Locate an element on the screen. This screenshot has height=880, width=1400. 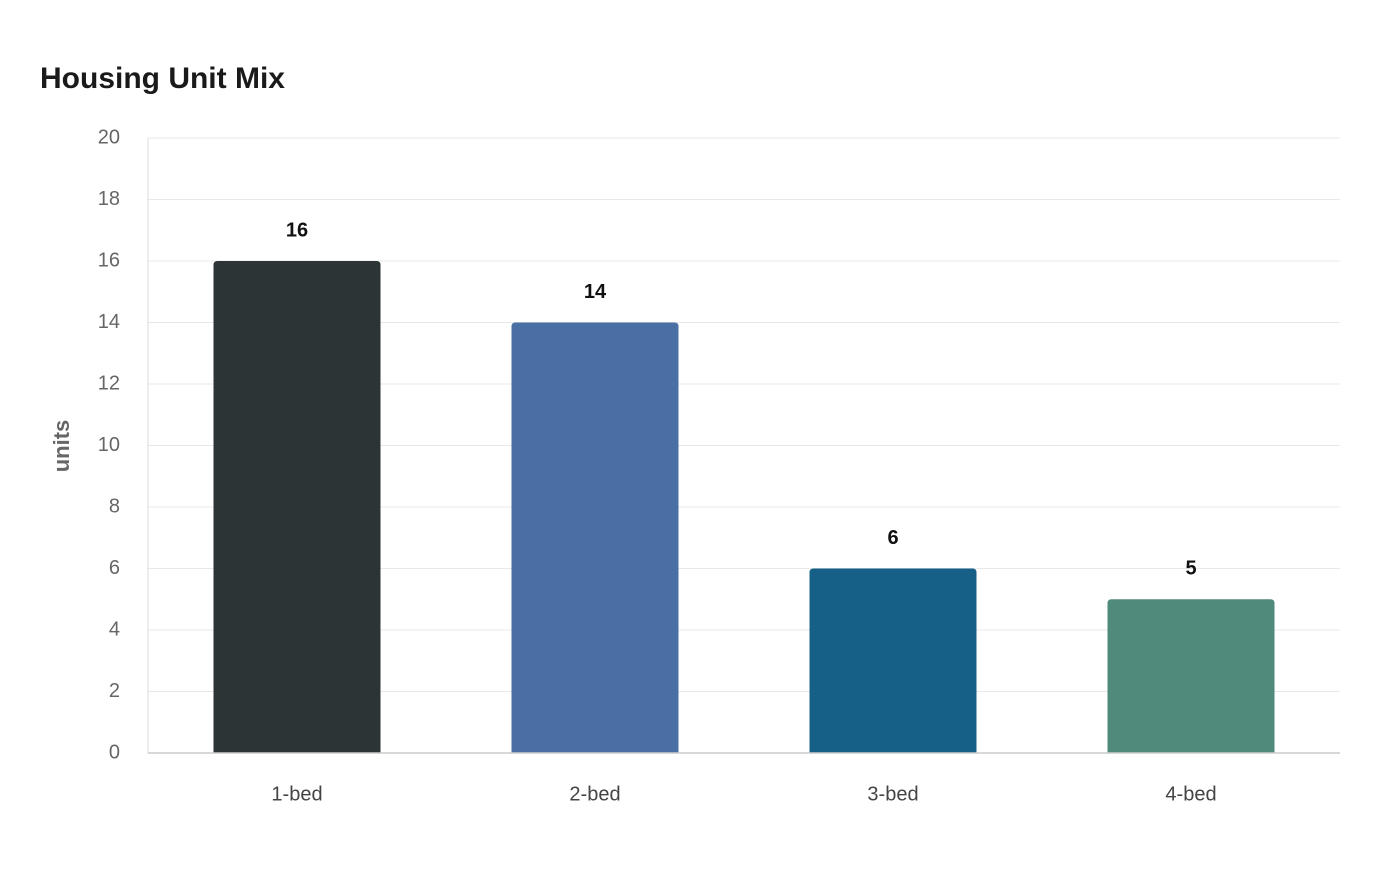
y-tick-label: 6 is located at coordinates (114, 568).